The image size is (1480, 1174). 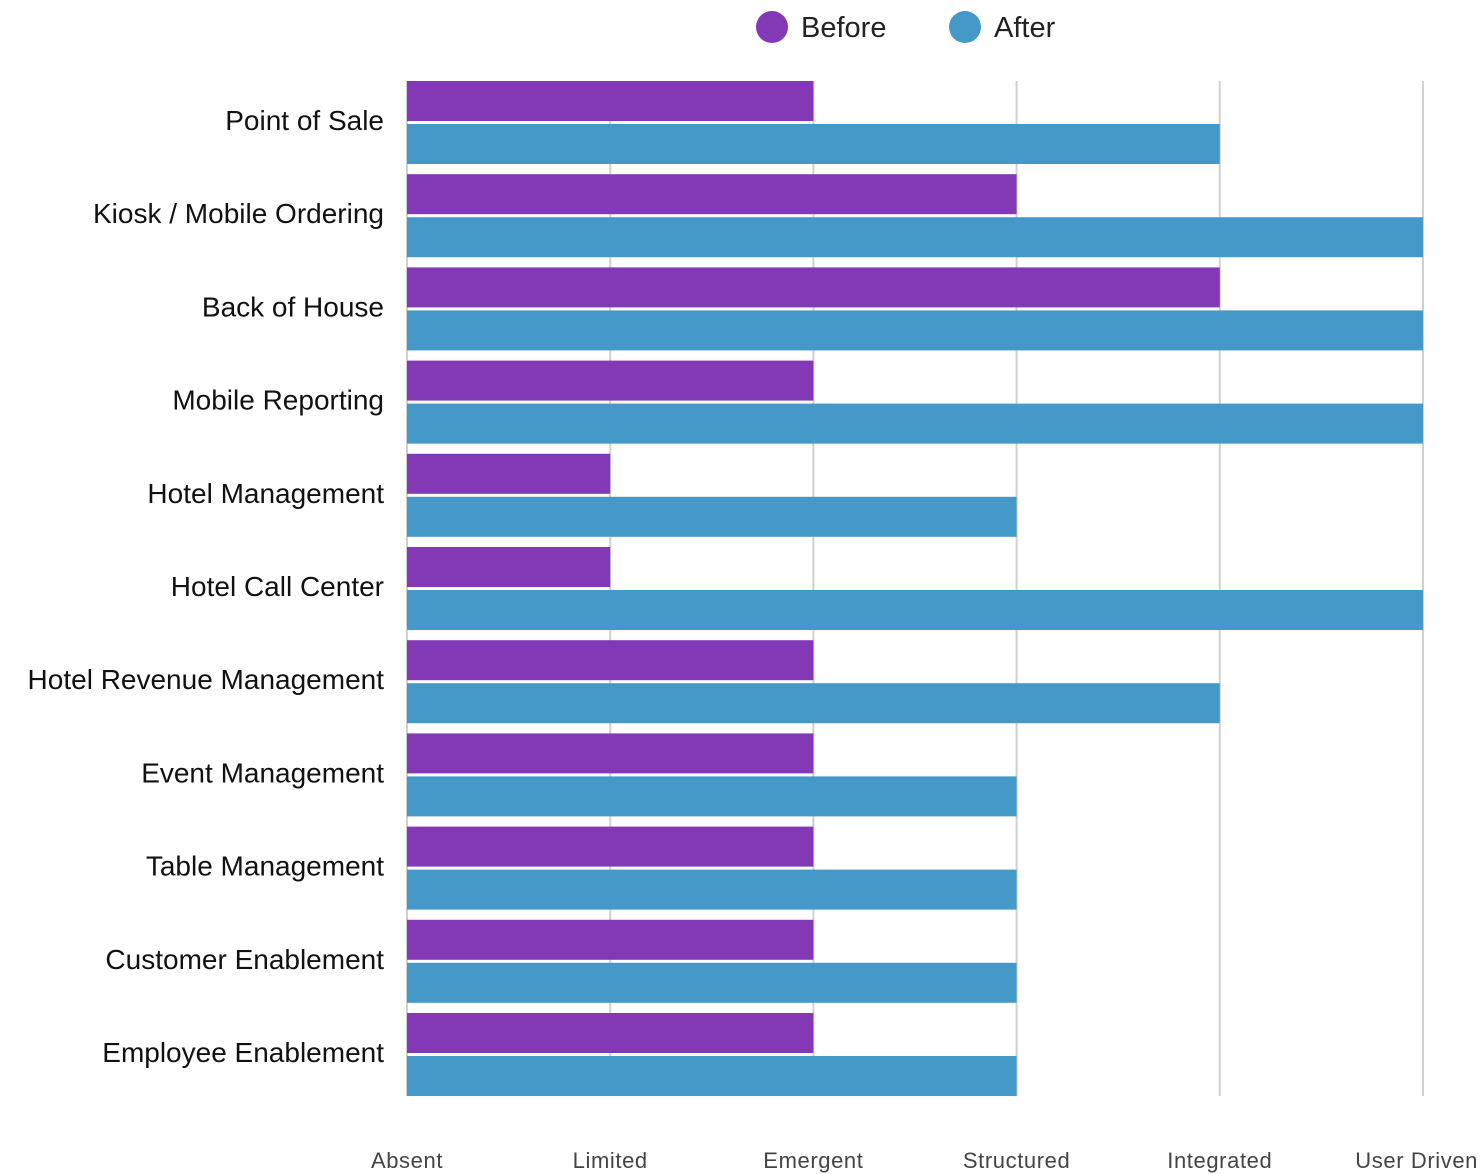 What do you see at coordinates (265, 493) in the screenshot?
I see `category-label-hotel-management: Hotel Management` at bounding box center [265, 493].